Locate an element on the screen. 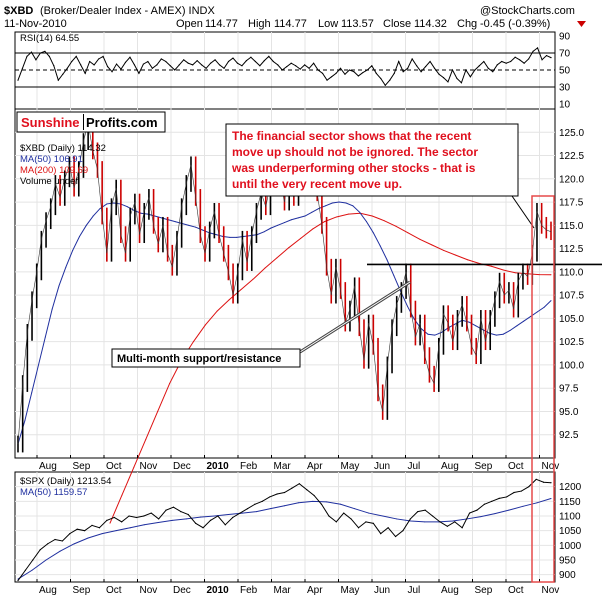 Image resolution: width=602 pixels, height=607 pixels. rsi-line is located at coordinates (284, 67).